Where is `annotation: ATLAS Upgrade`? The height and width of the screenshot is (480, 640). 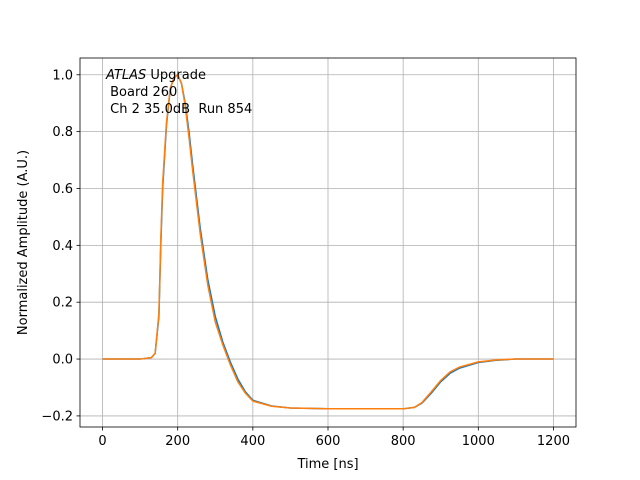
annotation: ATLAS Upgrade is located at coordinates (155, 75).